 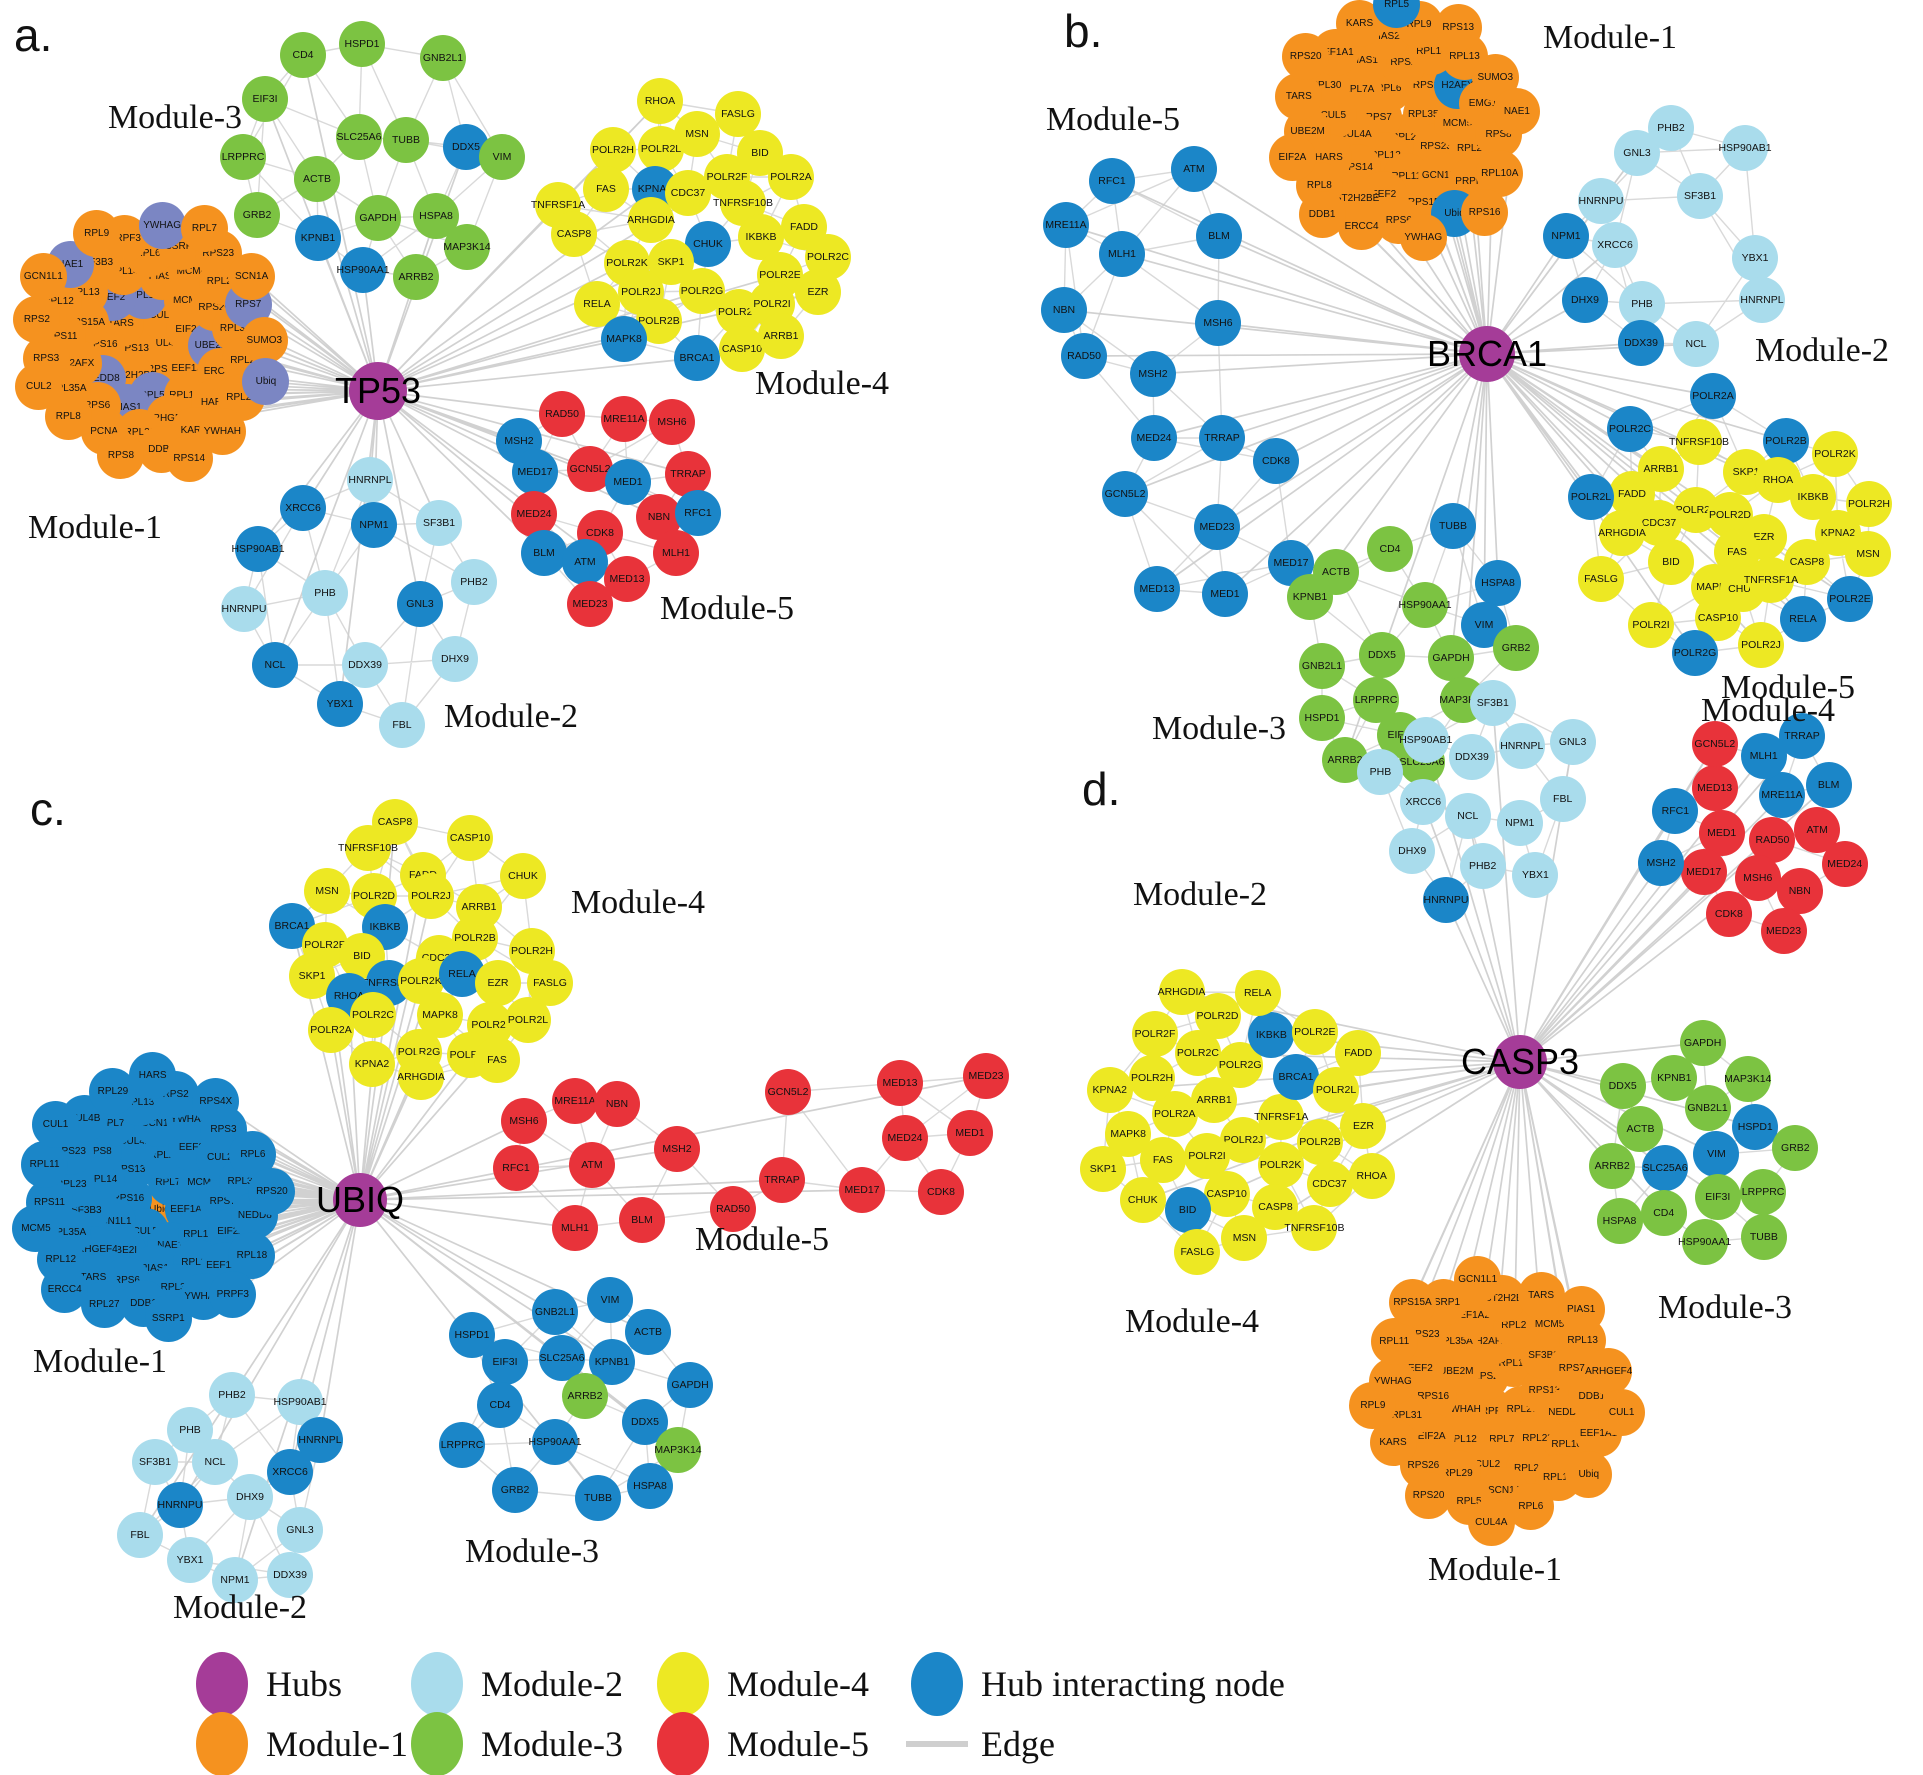 I want to click on node-RAD50: RAD50, so click(x=562, y=414).